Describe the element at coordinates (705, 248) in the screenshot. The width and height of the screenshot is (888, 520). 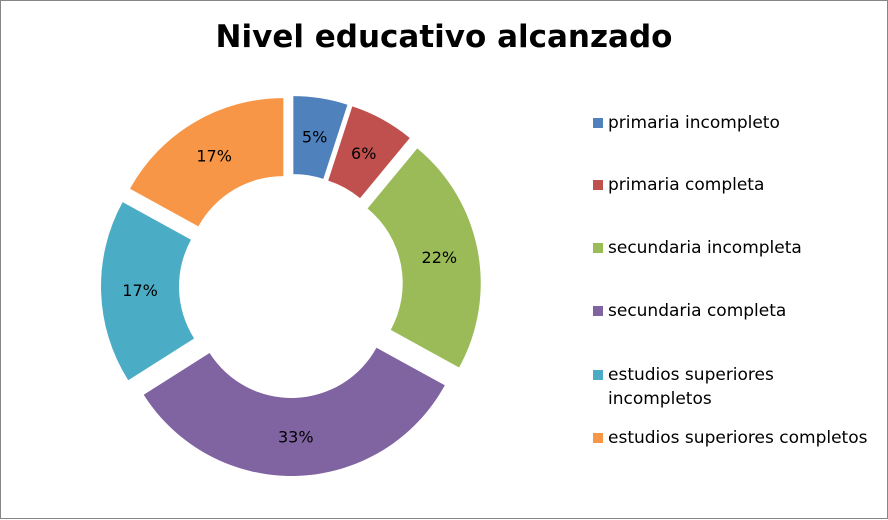
I see `legend-label: secundaria incompleta` at that location.